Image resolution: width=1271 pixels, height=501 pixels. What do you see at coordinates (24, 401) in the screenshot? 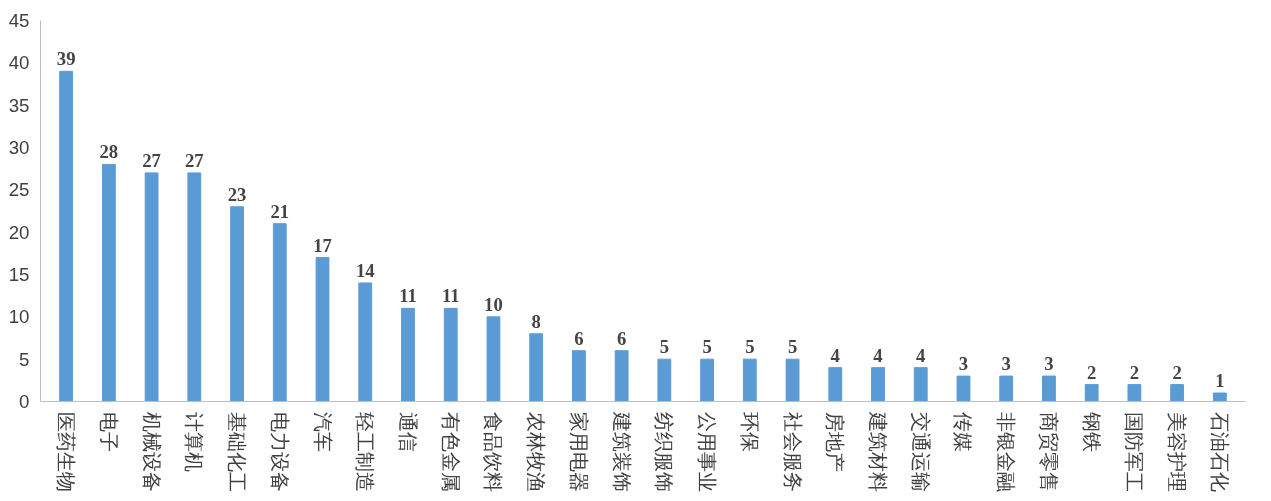
I see `y-tick-label: 0` at bounding box center [24, 401].